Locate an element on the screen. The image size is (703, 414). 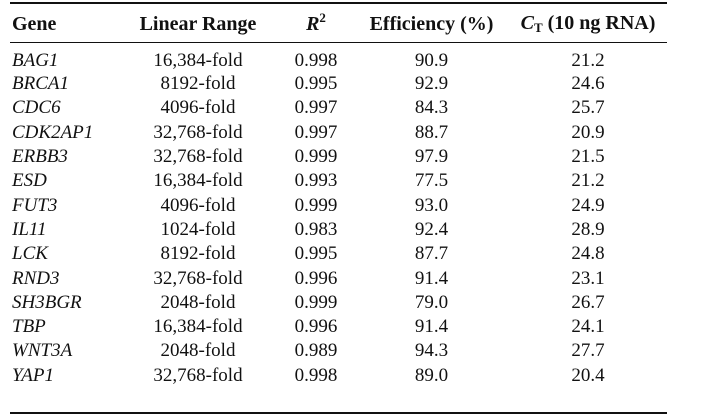
header-r-squared: R2 is located at coordinates (316, 21).